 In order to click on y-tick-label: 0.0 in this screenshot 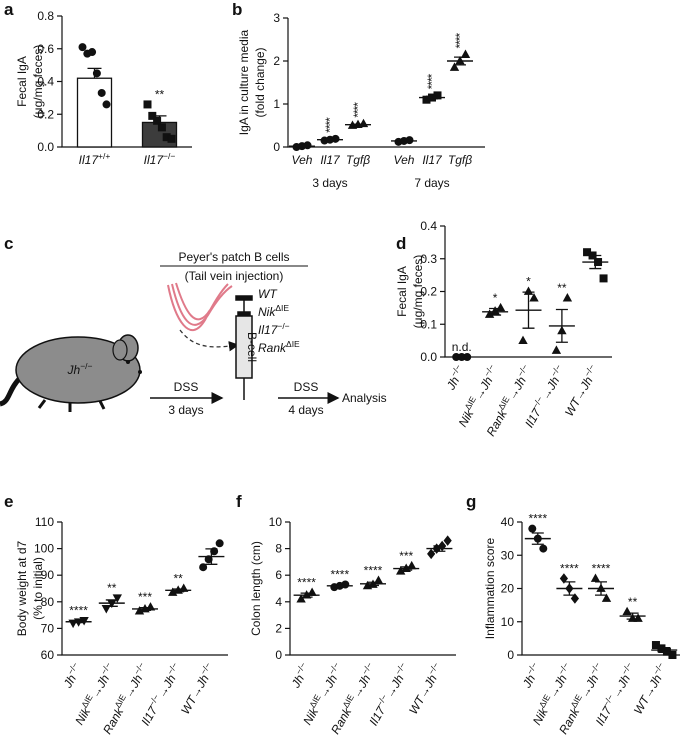, I will do `click(428, 357)`.